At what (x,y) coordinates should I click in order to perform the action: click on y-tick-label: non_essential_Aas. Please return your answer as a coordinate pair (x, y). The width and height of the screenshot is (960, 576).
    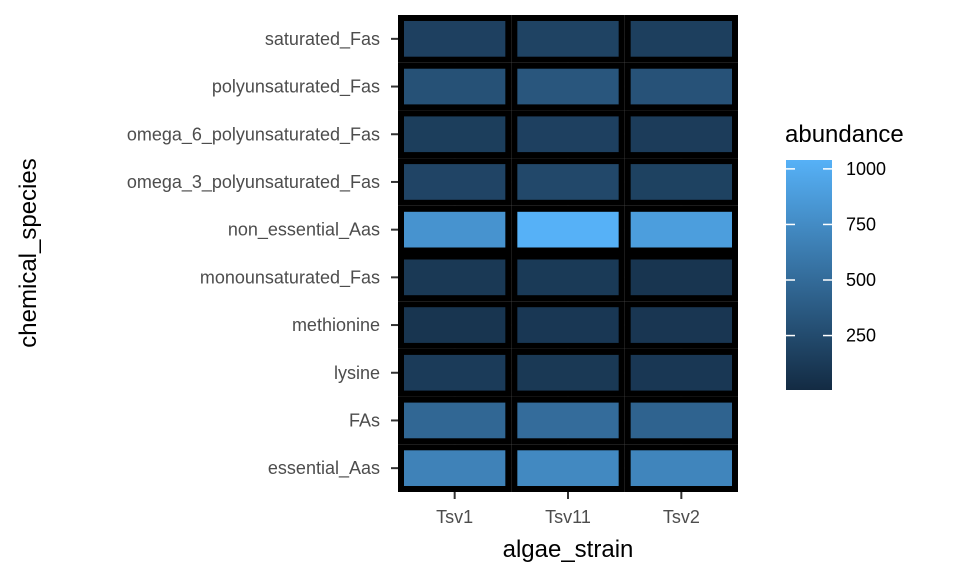
    Looking at the image, I should click on (304, 230).